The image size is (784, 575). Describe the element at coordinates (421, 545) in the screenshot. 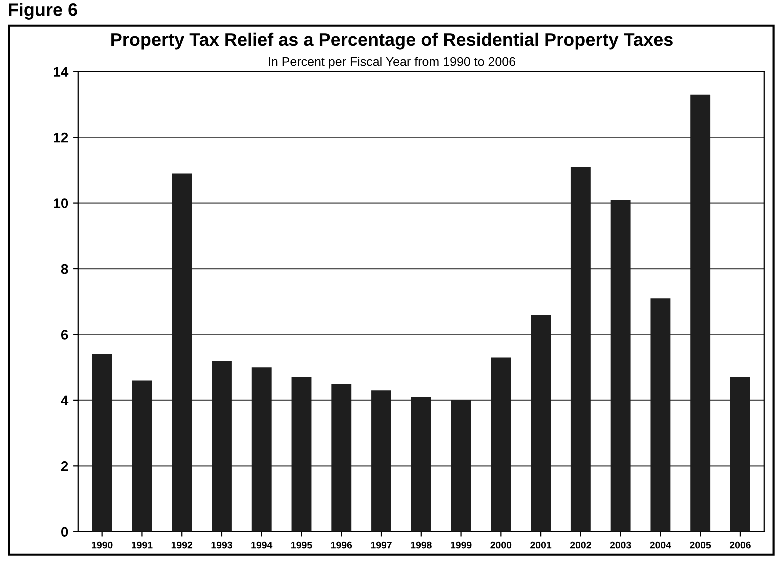

I see `x-tick-label: 1998` at that location.